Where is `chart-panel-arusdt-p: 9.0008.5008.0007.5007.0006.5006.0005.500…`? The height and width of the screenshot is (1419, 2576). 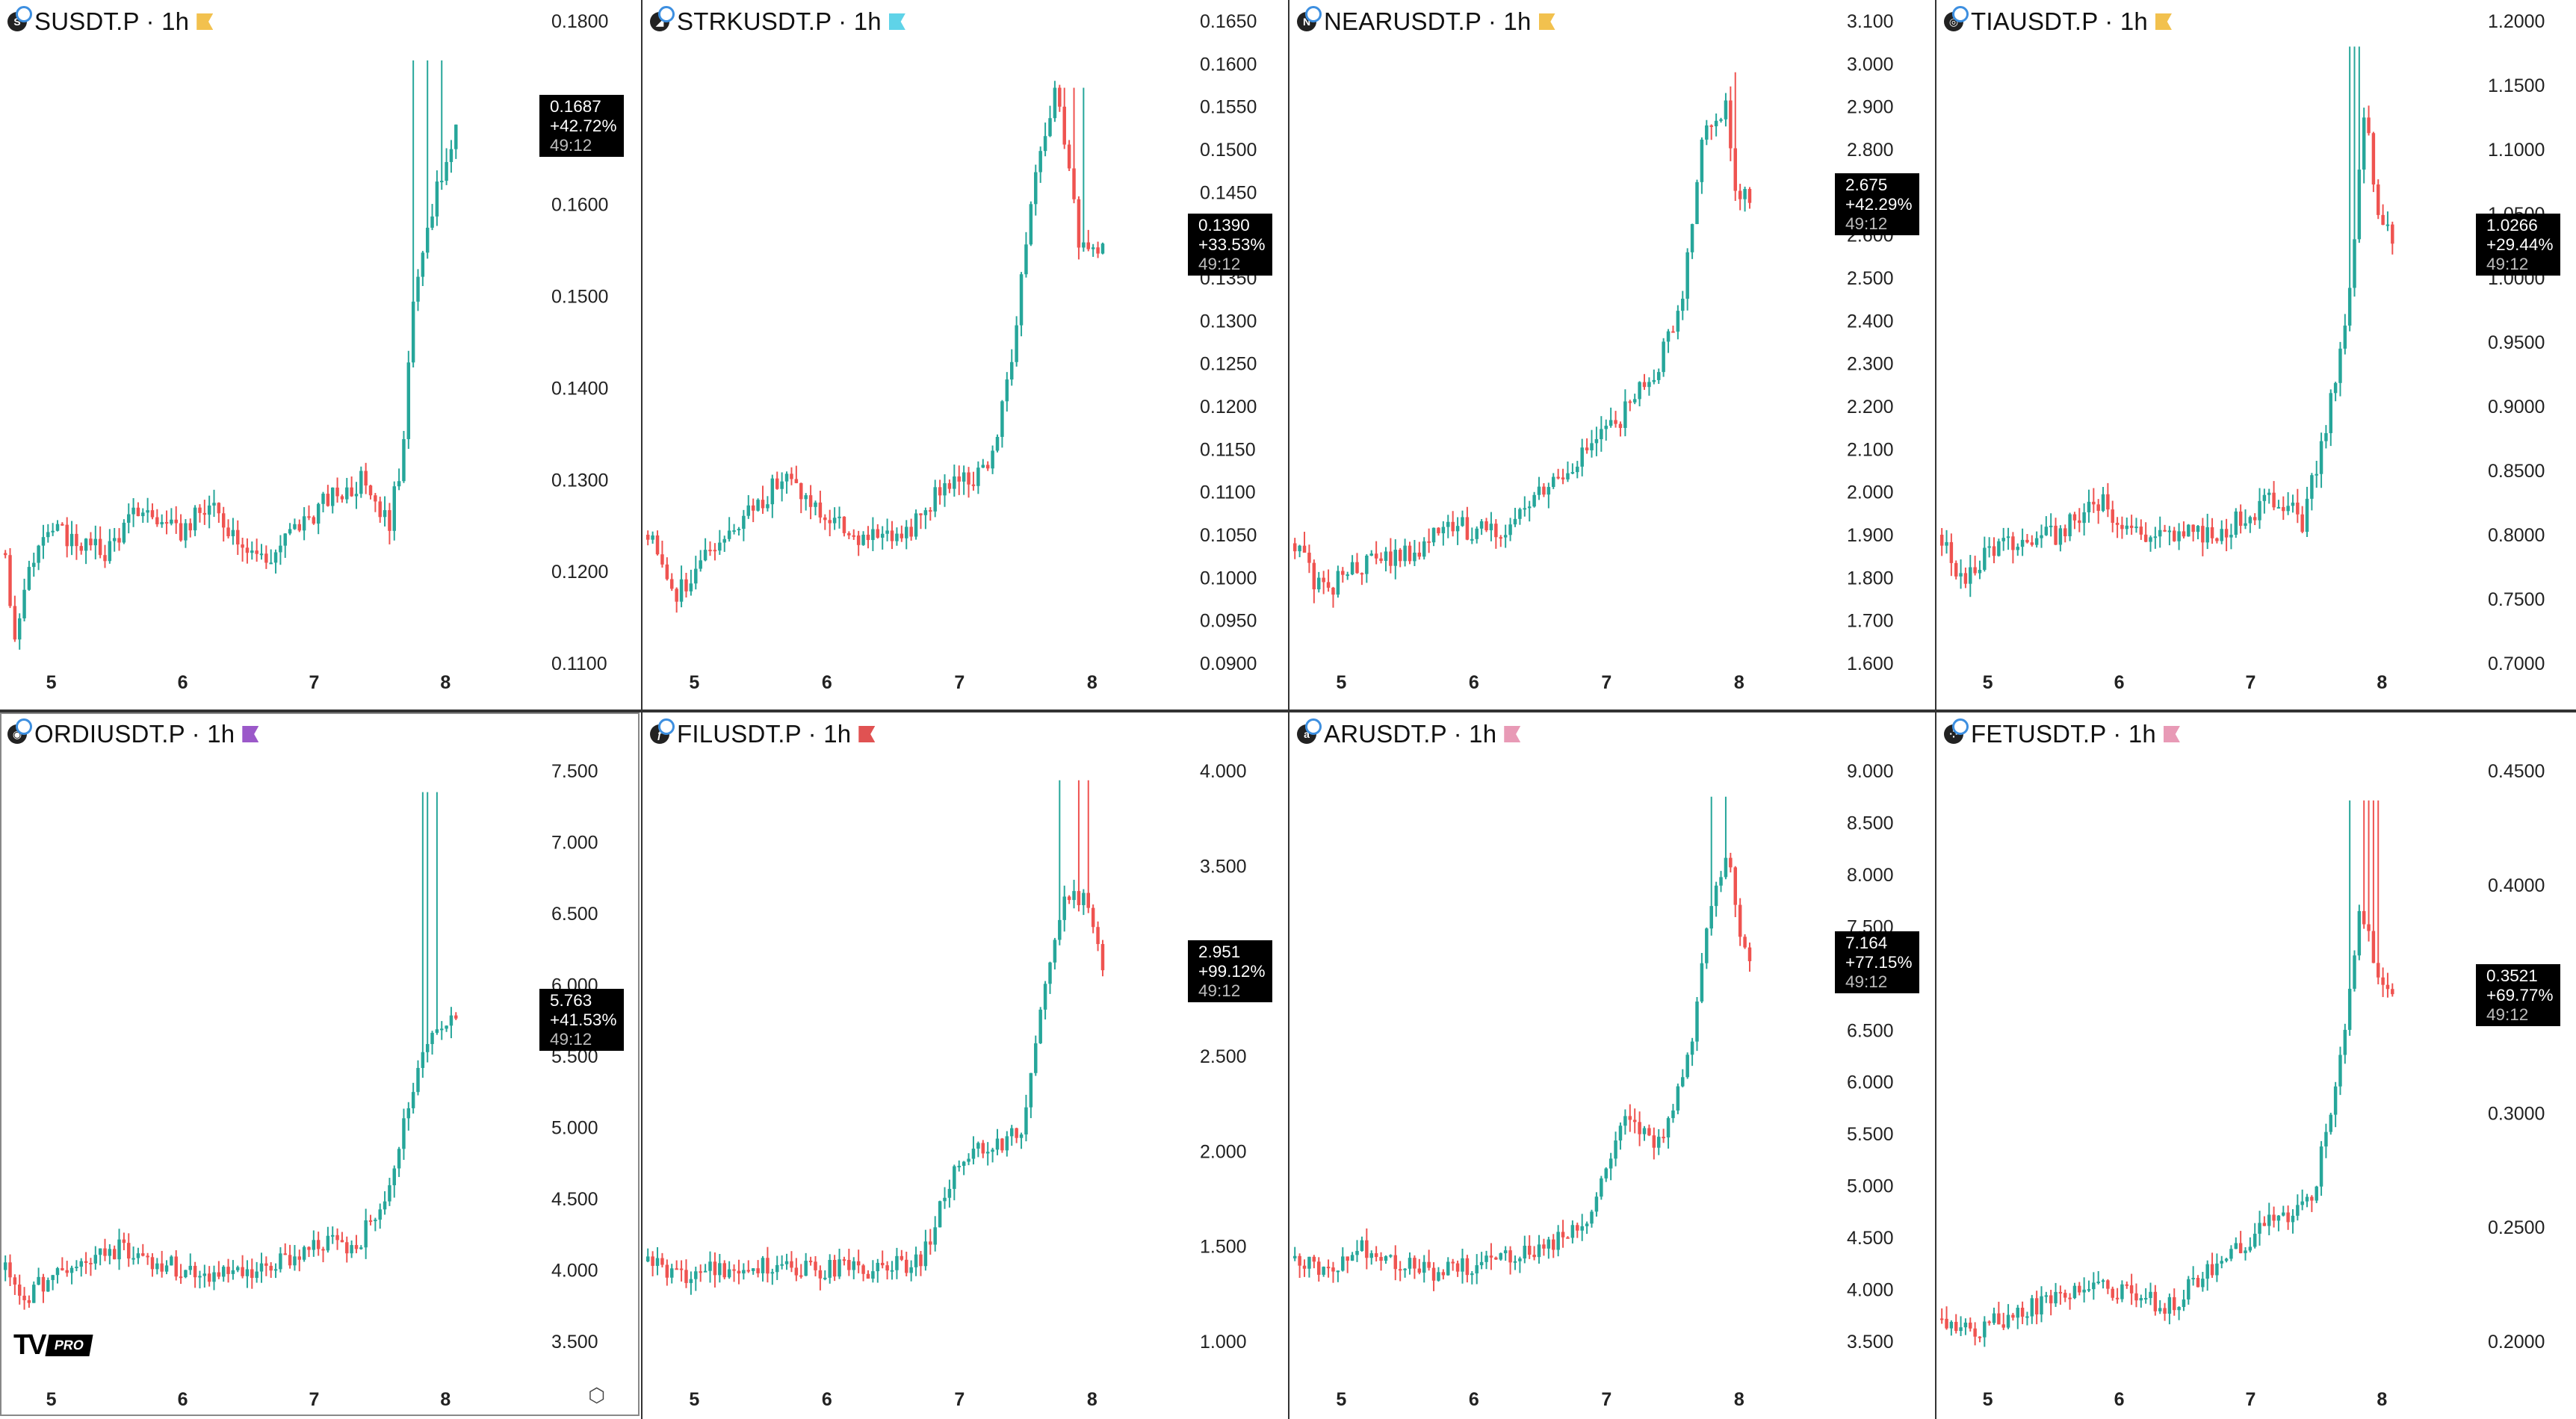 chart-panel-arusdt-p: 9.0008.5008.0007.5007.0006.5006.0005.500… is located at coordinates (1612, 1065).